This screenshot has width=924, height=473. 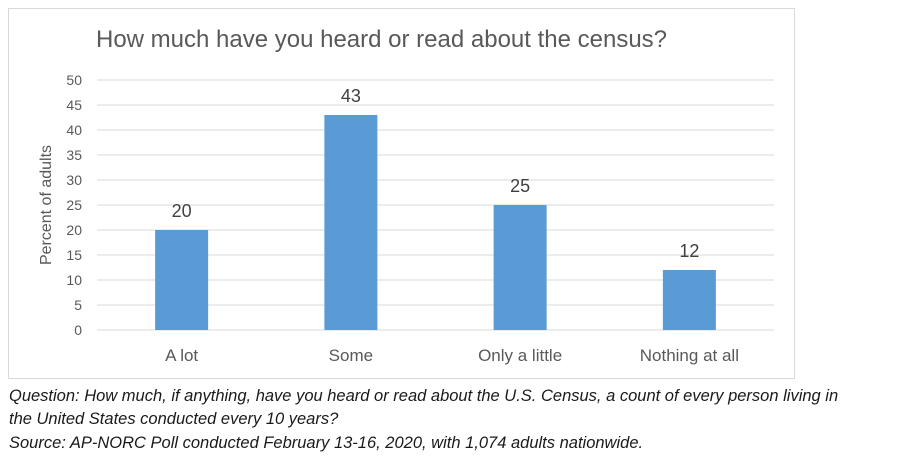 What do you see at coordinates (74, 130) in the screenshot?
I see `y-tick-label: 40` at bounding box center [74, 130].